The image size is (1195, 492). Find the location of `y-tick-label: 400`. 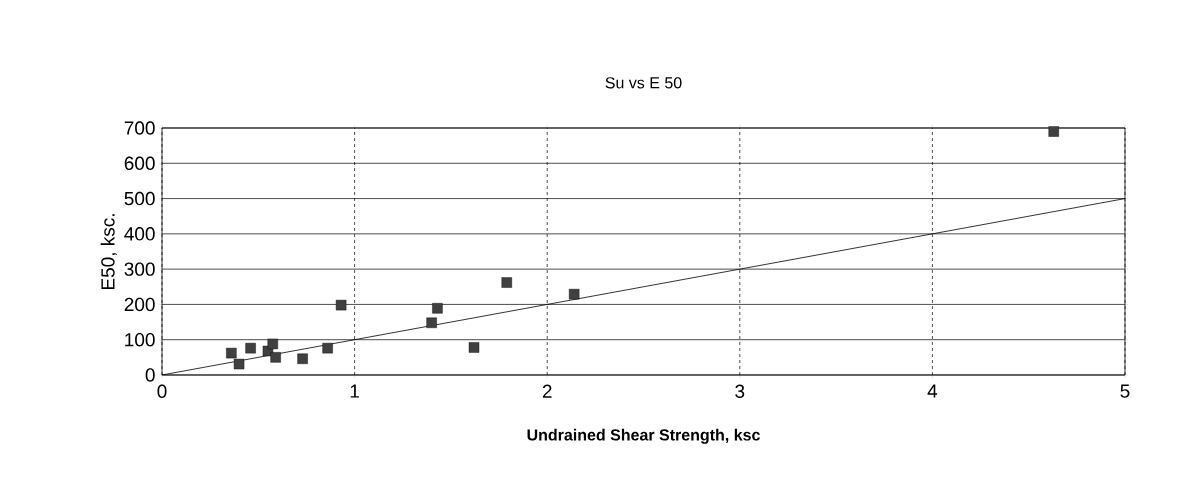

y-tick-label: 400 is located at coordinates (139, 234).